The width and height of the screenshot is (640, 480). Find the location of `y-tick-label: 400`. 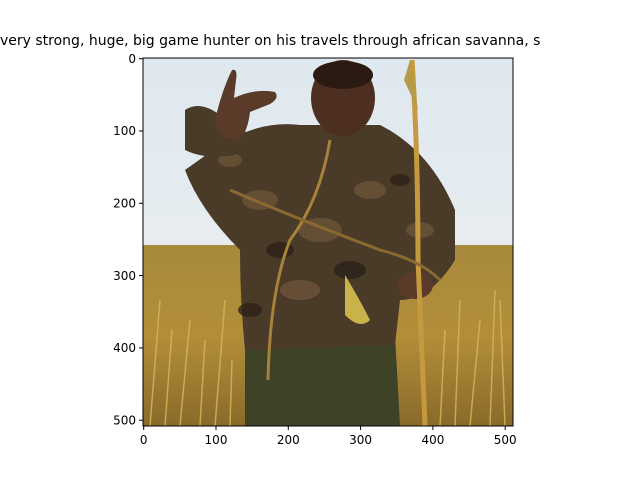

y-tick-label: 400 is located at coordinates (124, 348).